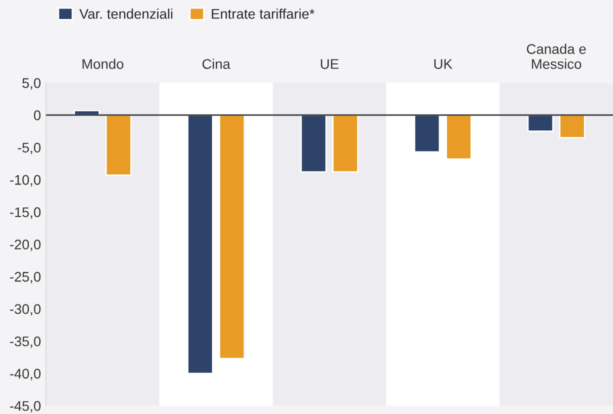  I want to click on legend-label: Var. tendenziali, so click(125, 13).